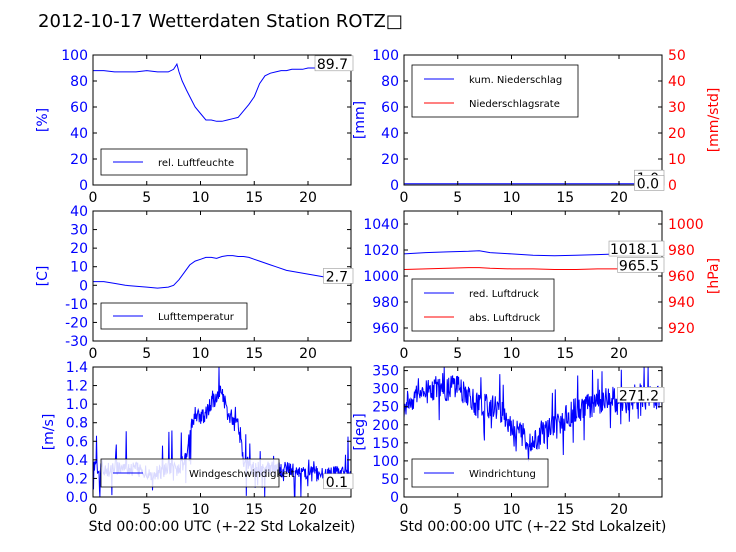  What do you see at coordinates (43, 120) in the screenshot?
I see `y-axis-label: [%]` at bounding box center [43, 120].